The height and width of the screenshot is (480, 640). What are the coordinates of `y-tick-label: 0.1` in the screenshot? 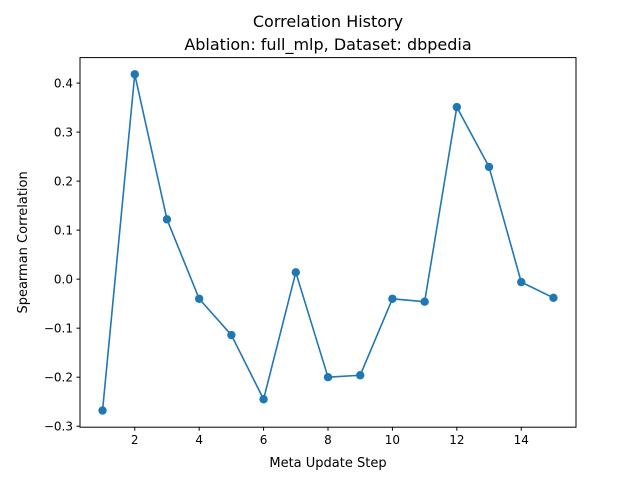 It's located at (63, 230).